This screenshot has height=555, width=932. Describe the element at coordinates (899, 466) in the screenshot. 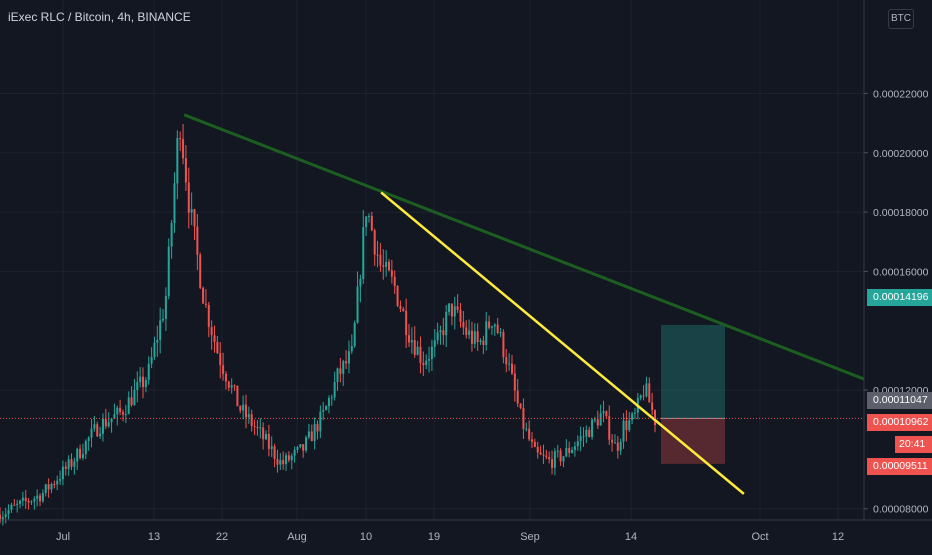

I see `stop-price-label: 0.00009511` at that location.